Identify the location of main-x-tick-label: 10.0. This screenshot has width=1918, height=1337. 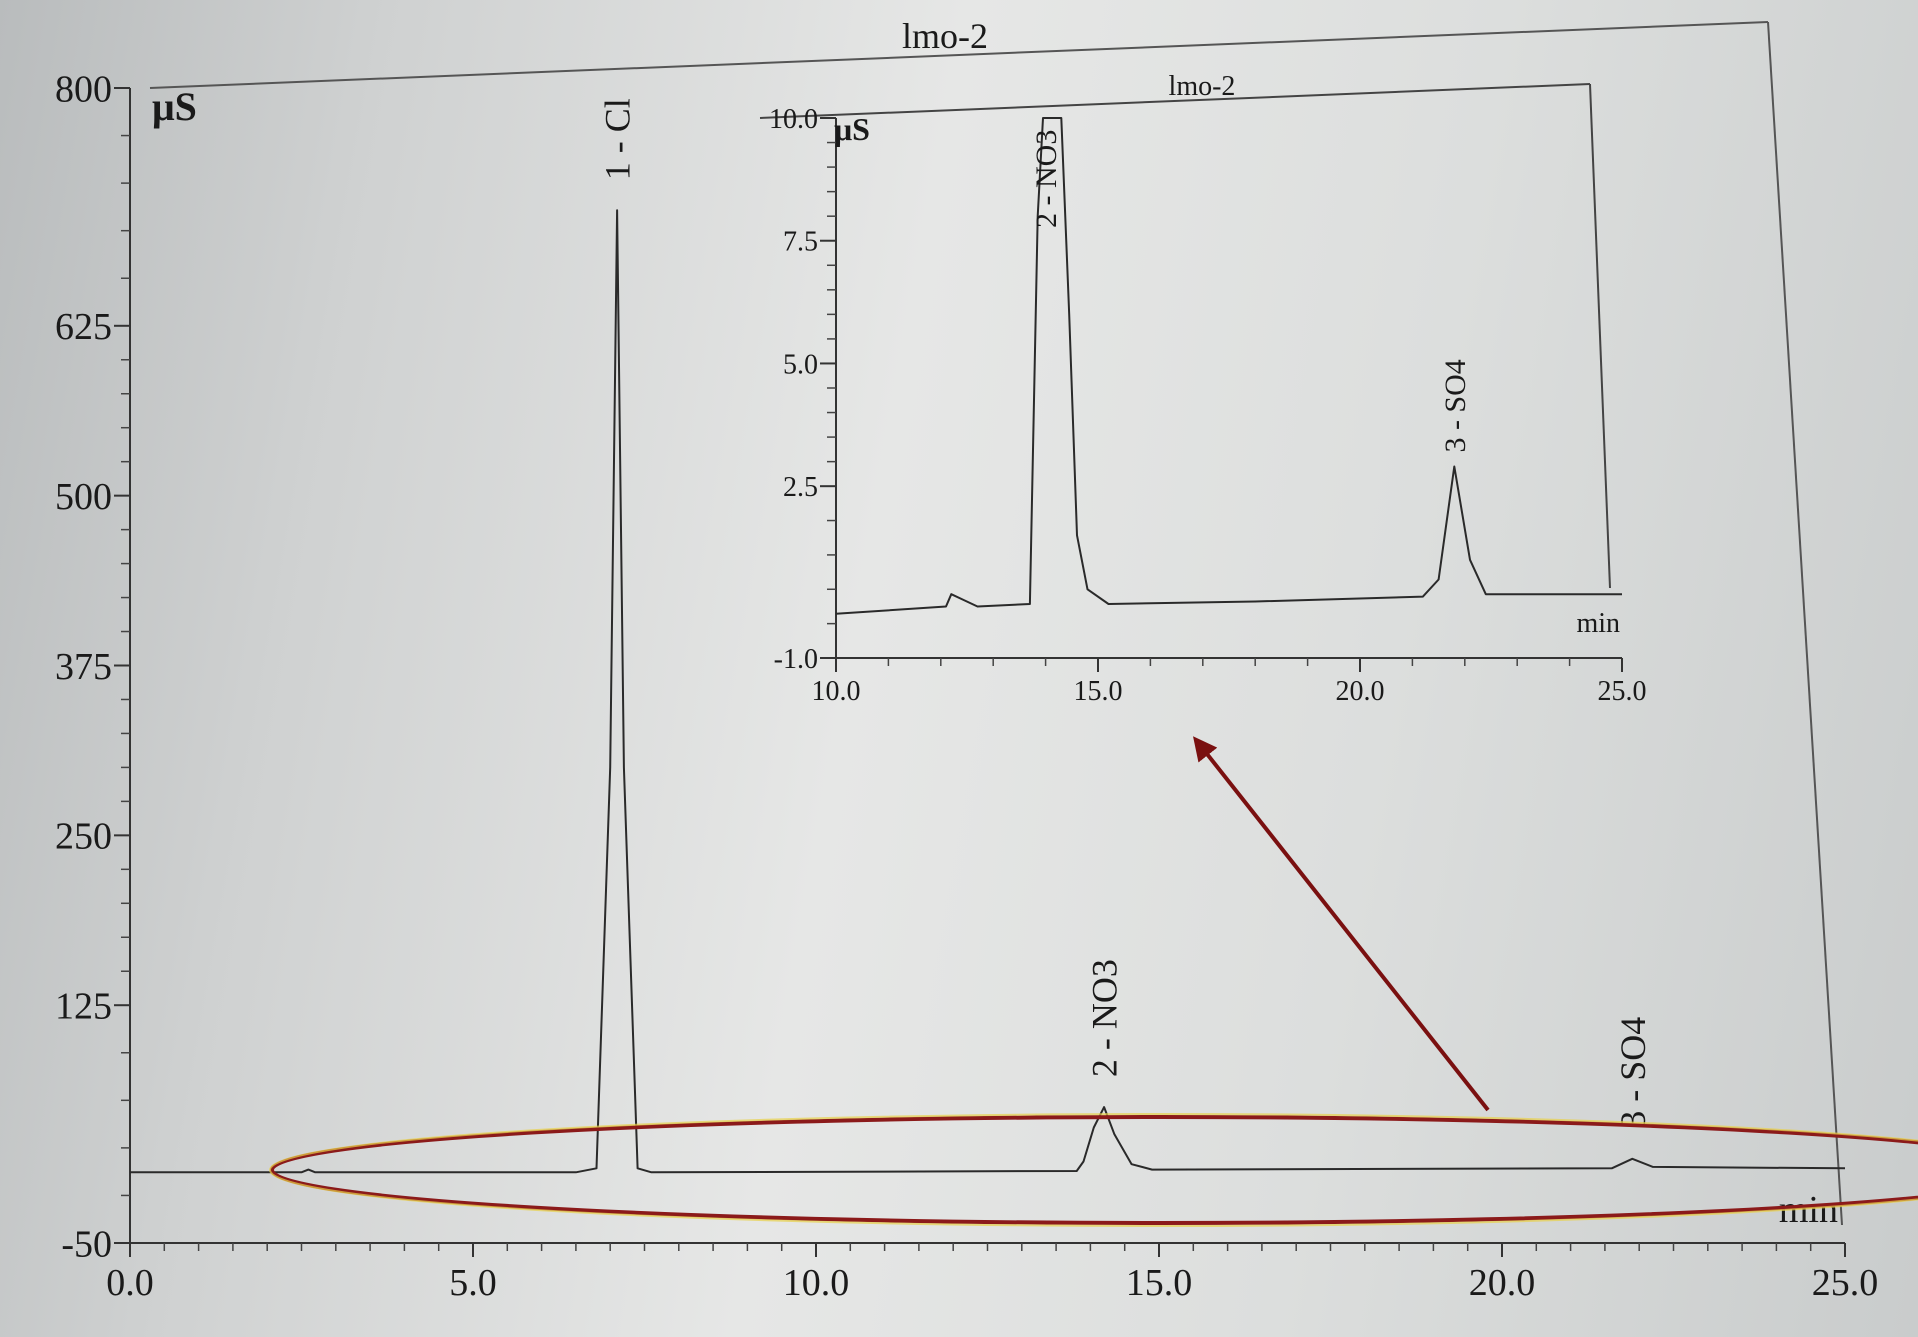
(816, 1283).